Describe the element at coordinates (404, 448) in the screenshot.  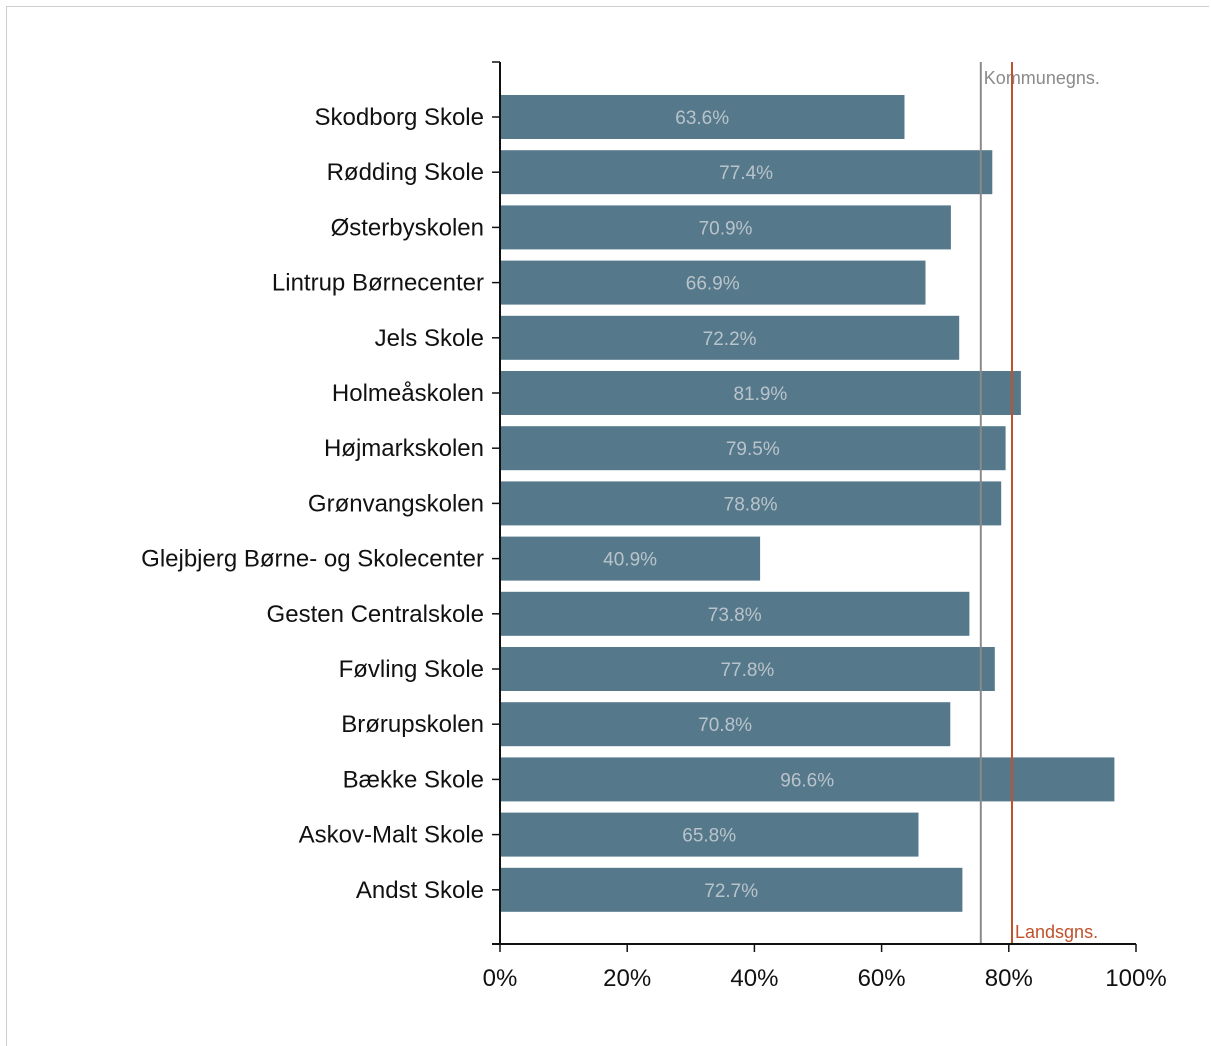
I see `category-label-6: Højmarkskolen` at that location.